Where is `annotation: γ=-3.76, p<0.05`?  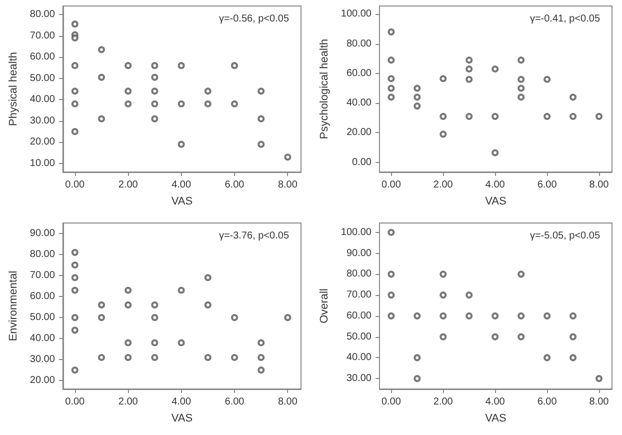
annotation: γ=-3.76, p<0.05 is located at coordinates (254, 236).